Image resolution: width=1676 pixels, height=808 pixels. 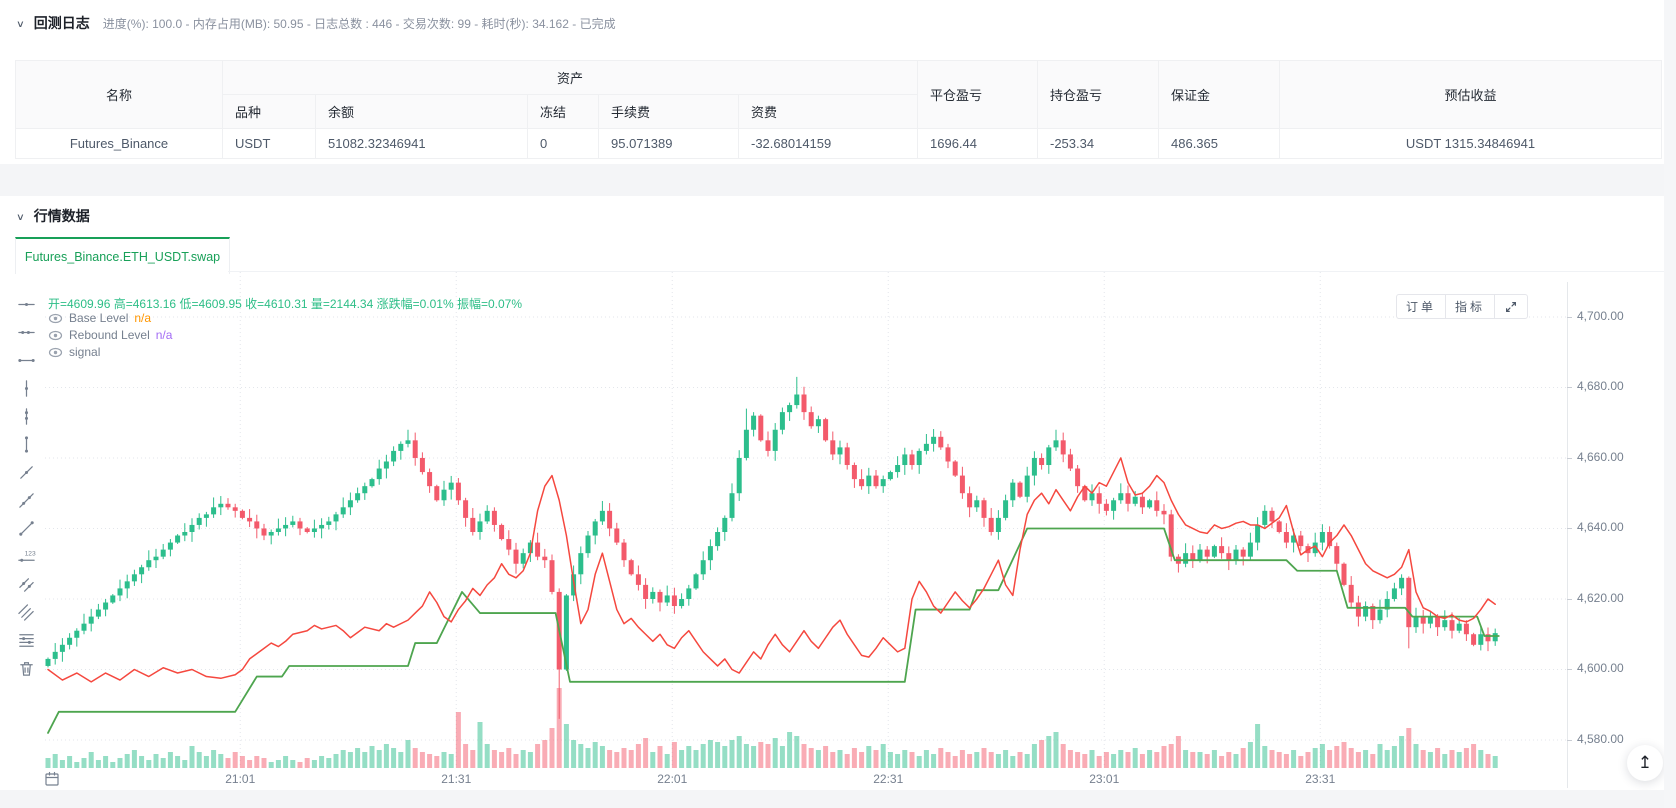 What do you see at coordinates (26, 528) in the screenshot?
I see `segment-line-icon` at bounding box center [26, 528].